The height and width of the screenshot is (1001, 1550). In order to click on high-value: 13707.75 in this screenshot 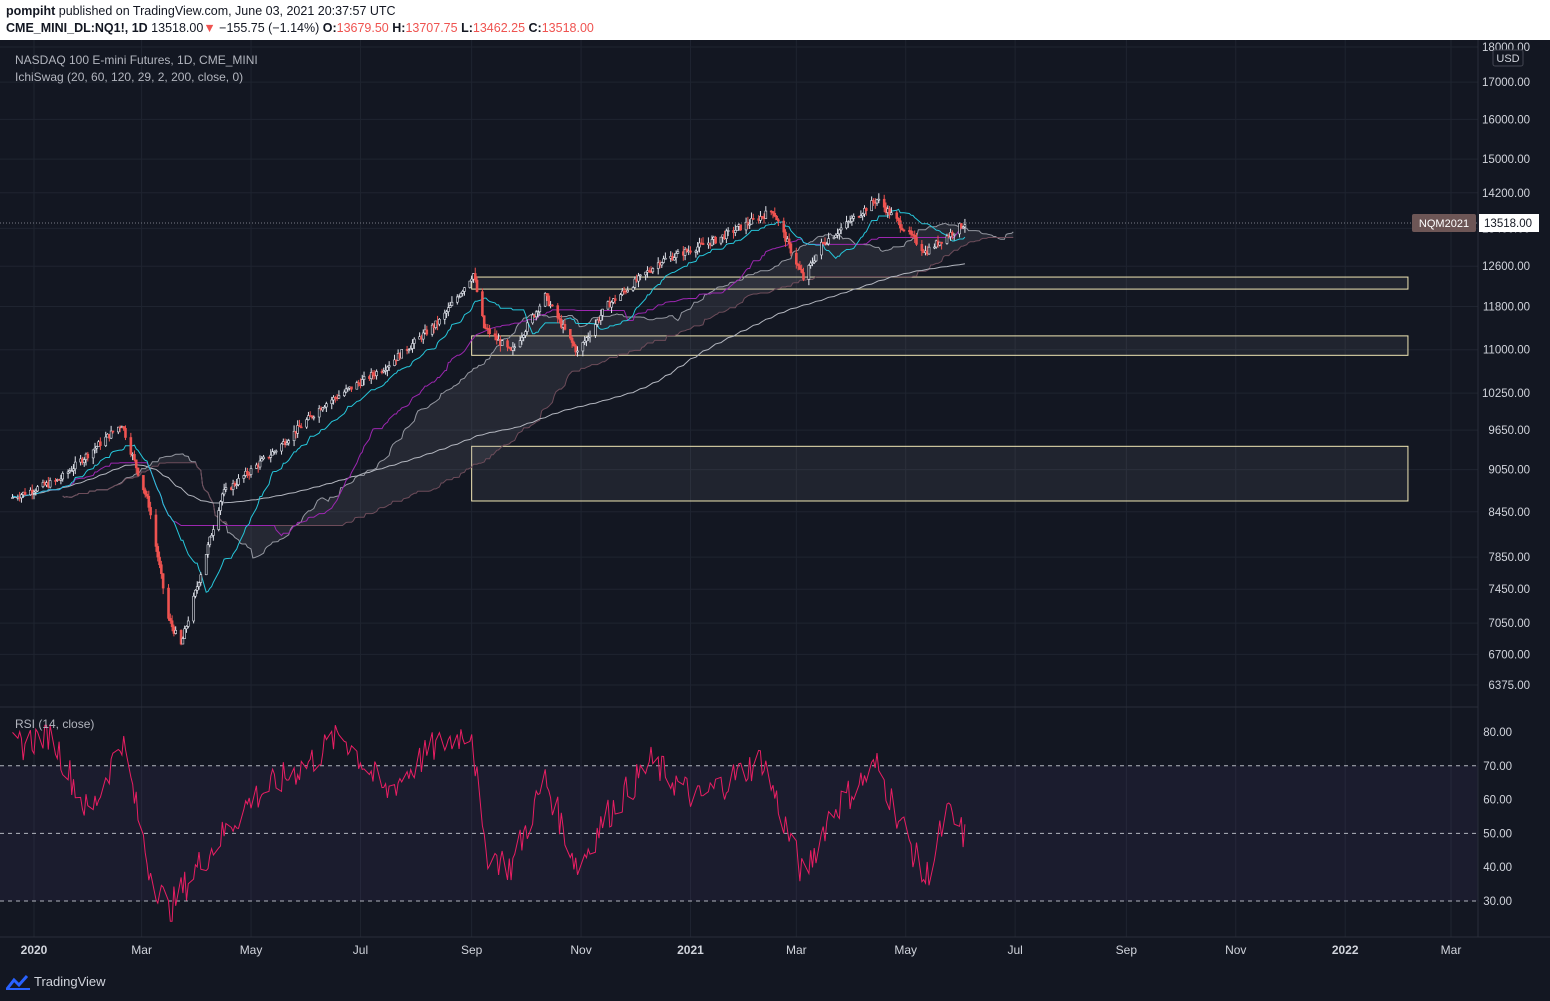, I will do `click(431, 28)`.